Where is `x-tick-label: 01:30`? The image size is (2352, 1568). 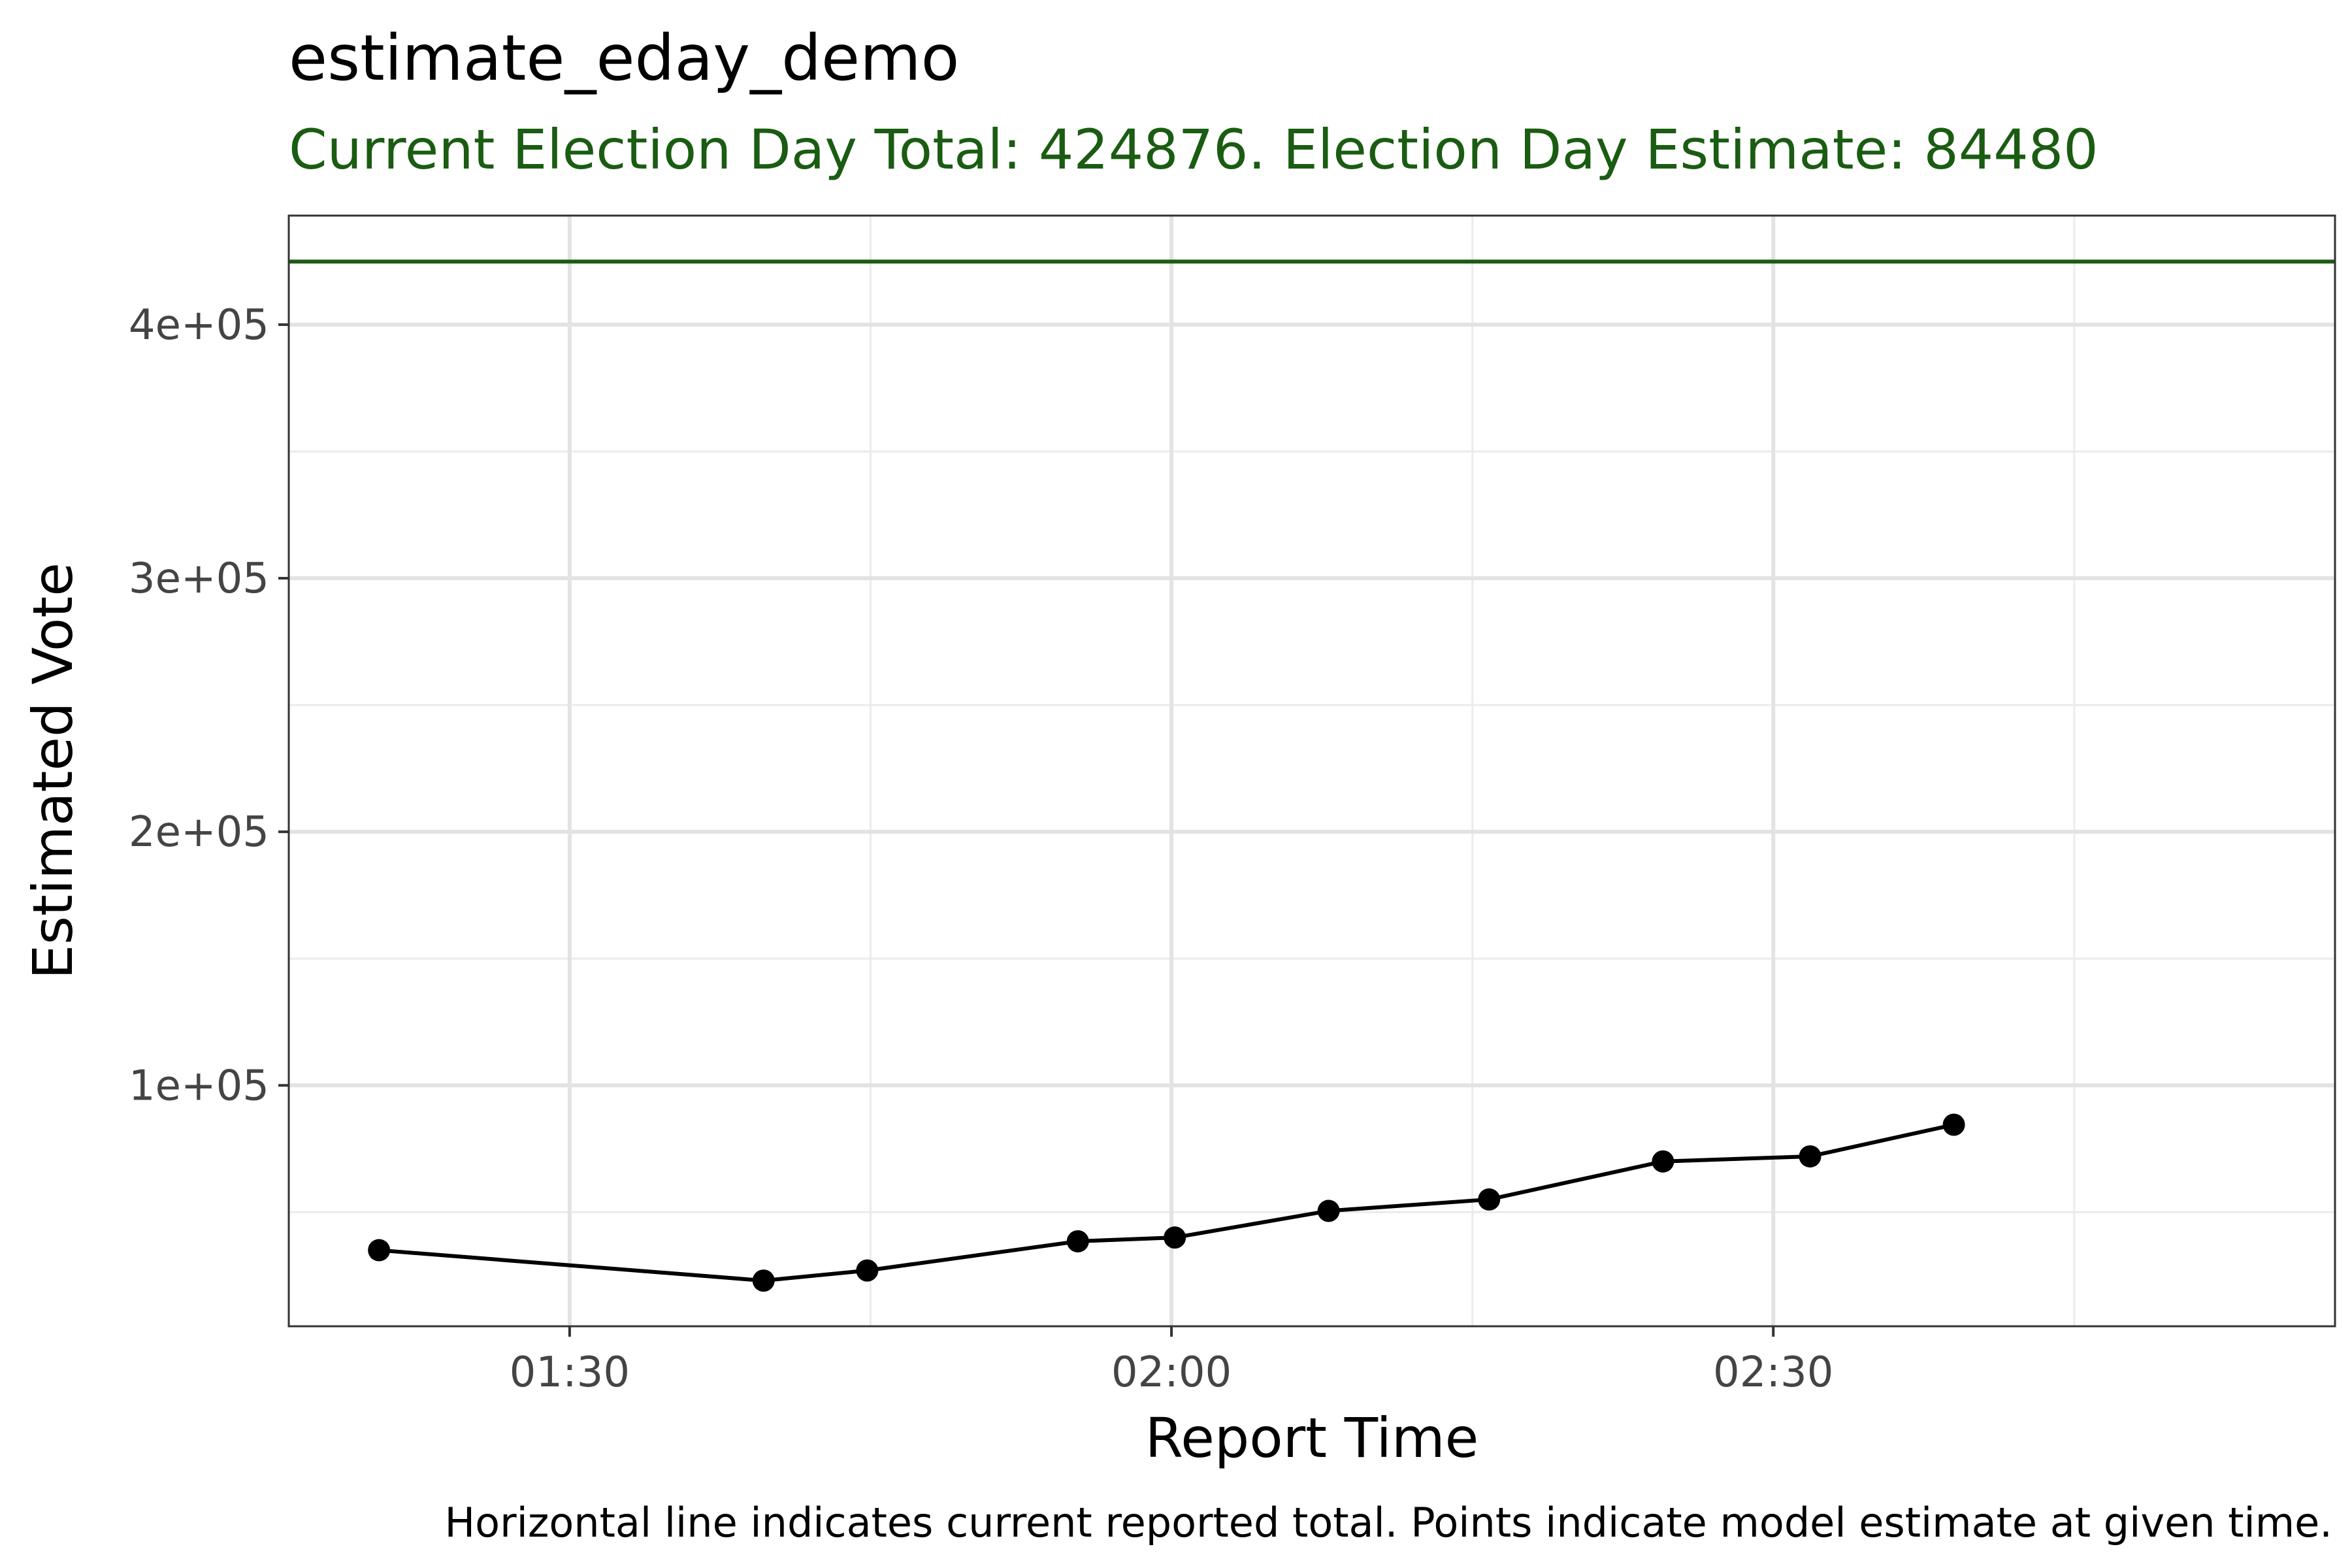
x-tick-label: 01:30 is located at coordinates (570, 1372).